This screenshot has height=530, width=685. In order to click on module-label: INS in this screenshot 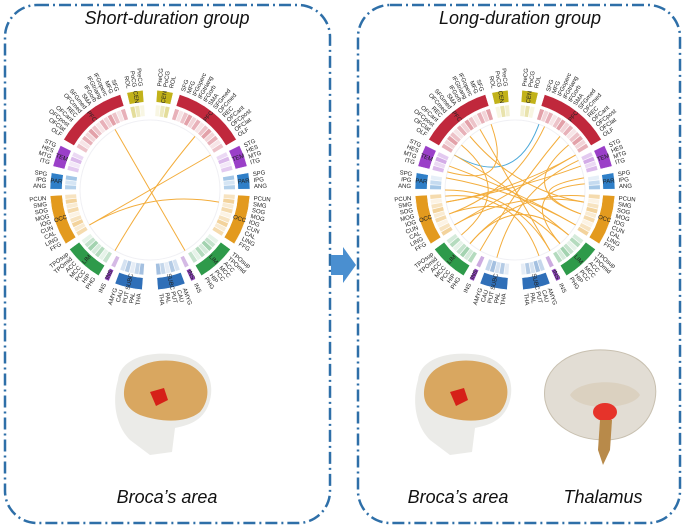, I will do `click(555, 275)`.